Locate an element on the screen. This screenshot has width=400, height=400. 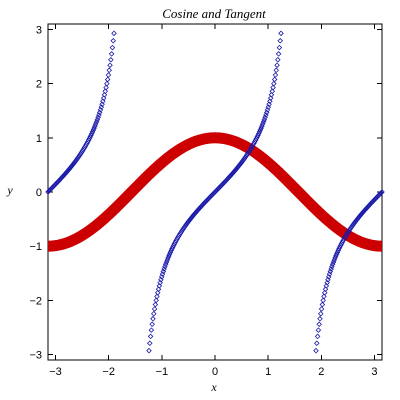
x-tick-label: 3 is located at coordinates (374, 372).